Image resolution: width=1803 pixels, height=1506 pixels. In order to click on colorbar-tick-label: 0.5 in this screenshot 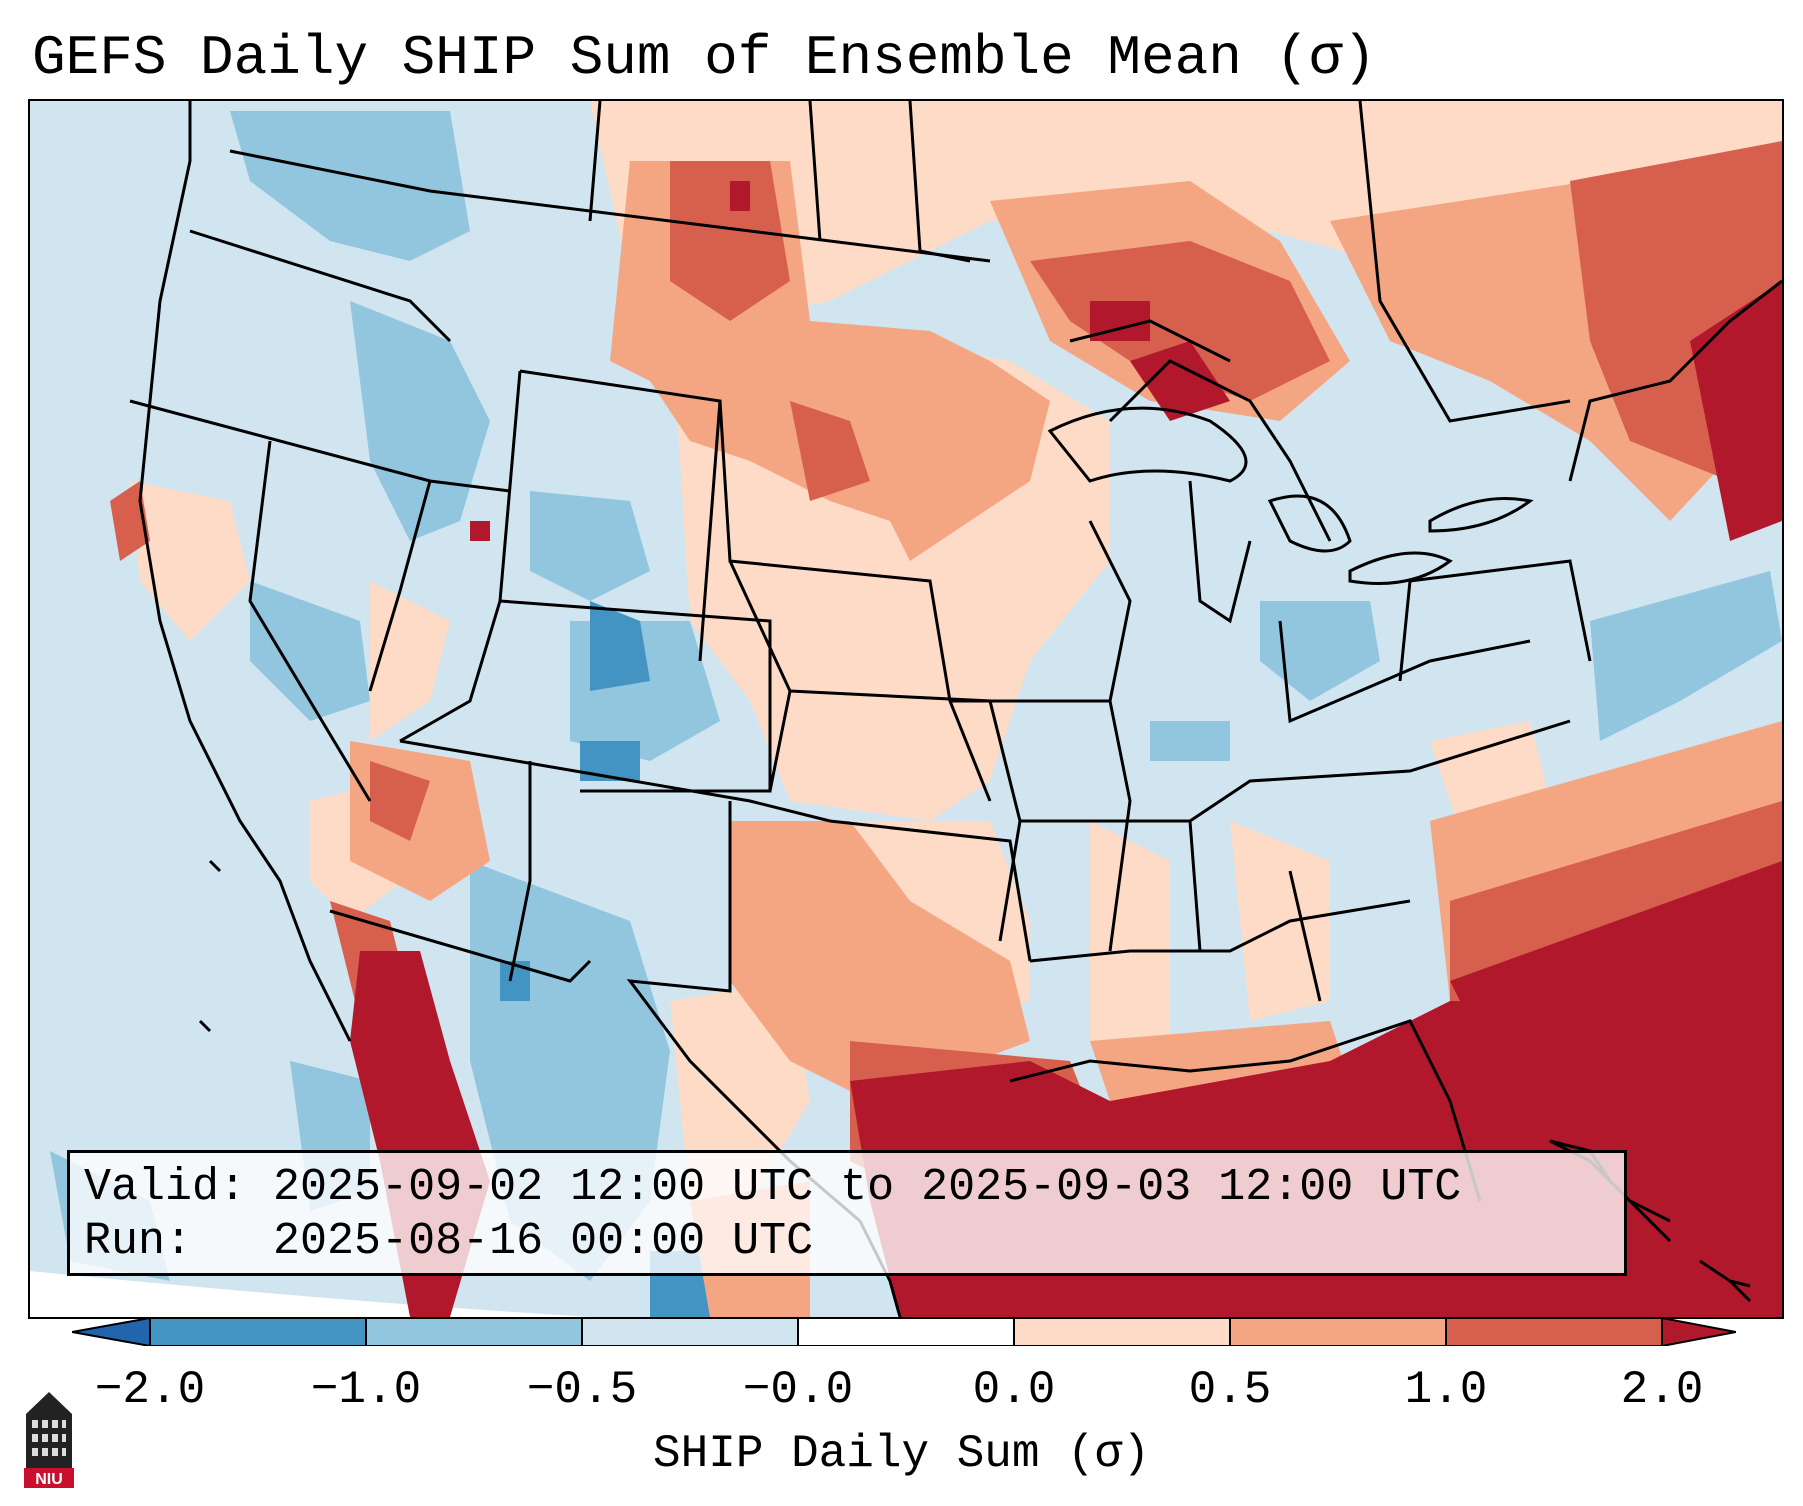, I will do `click(1230, 1390)`.